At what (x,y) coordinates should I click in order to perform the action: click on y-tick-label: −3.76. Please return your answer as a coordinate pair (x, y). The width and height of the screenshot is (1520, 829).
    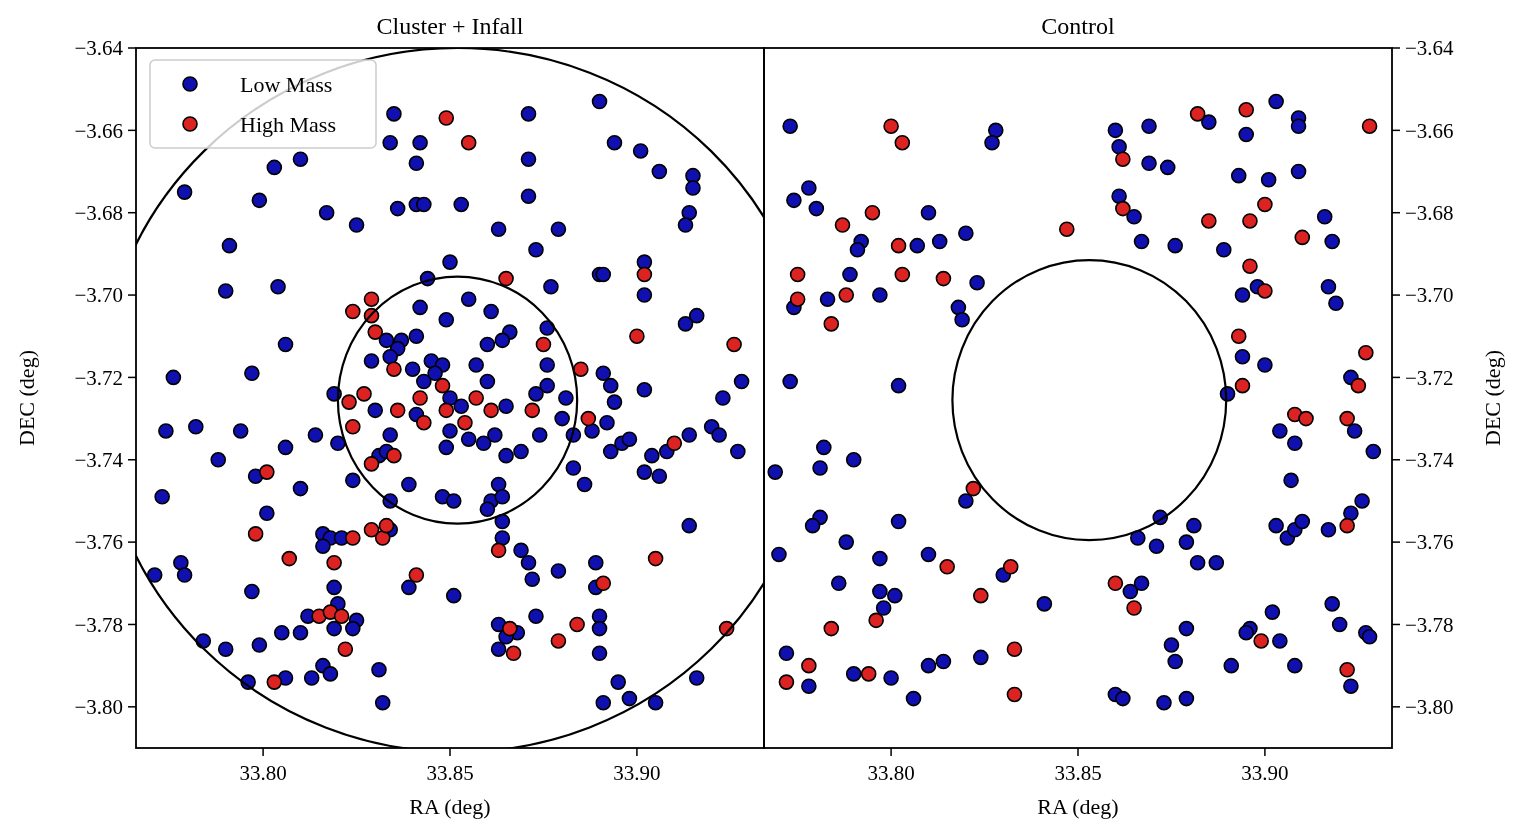
    Looking at the image, I should click on (98, 542).